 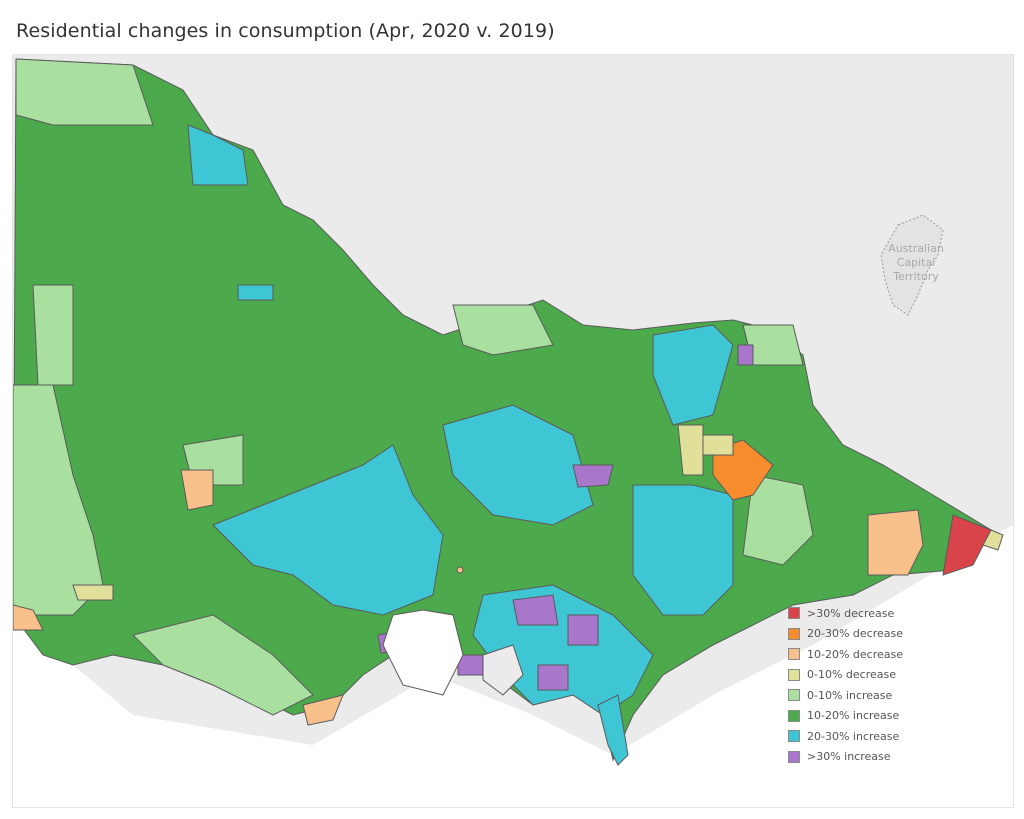 I want to click on legend-item: 0-10% increase, so click(x=845, y=695).